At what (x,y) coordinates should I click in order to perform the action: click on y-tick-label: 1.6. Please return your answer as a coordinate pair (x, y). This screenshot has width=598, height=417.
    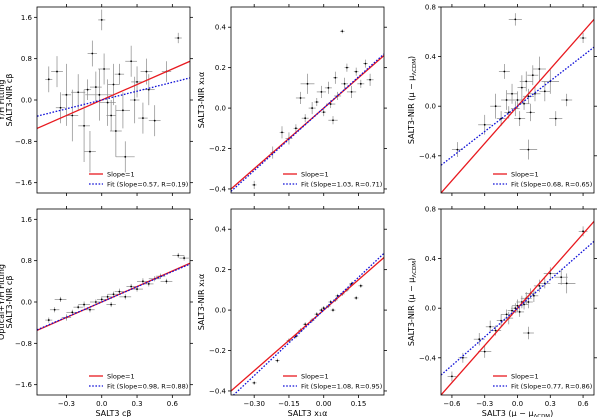
    Looking at the image, I should click on (27, 18).